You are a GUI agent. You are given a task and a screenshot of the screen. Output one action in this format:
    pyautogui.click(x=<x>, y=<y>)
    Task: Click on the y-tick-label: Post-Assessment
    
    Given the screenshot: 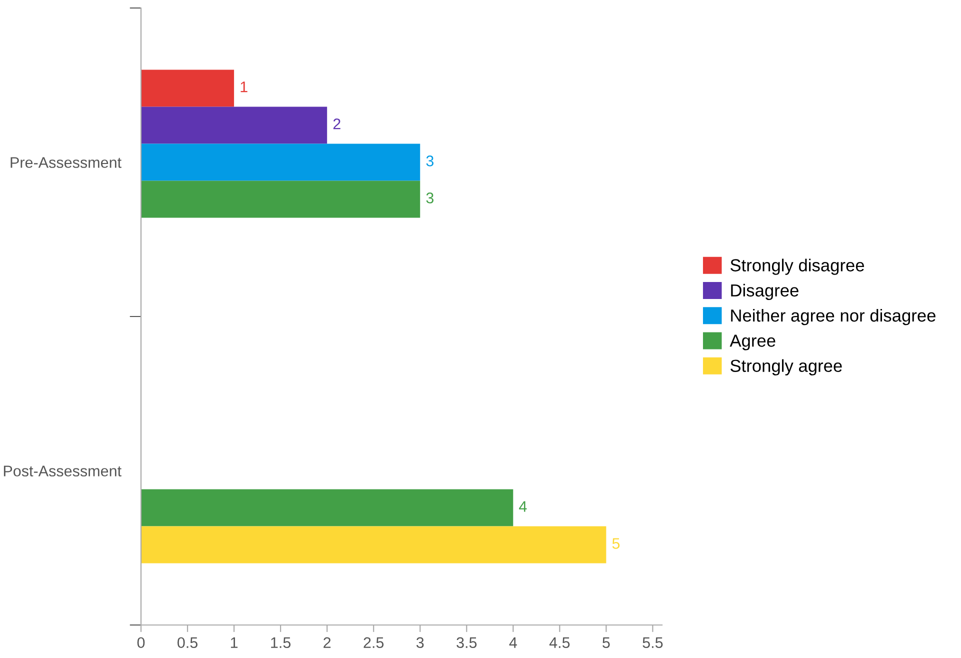 What is the action you would take?
    pyautogui.click(x=63, y=471)
    